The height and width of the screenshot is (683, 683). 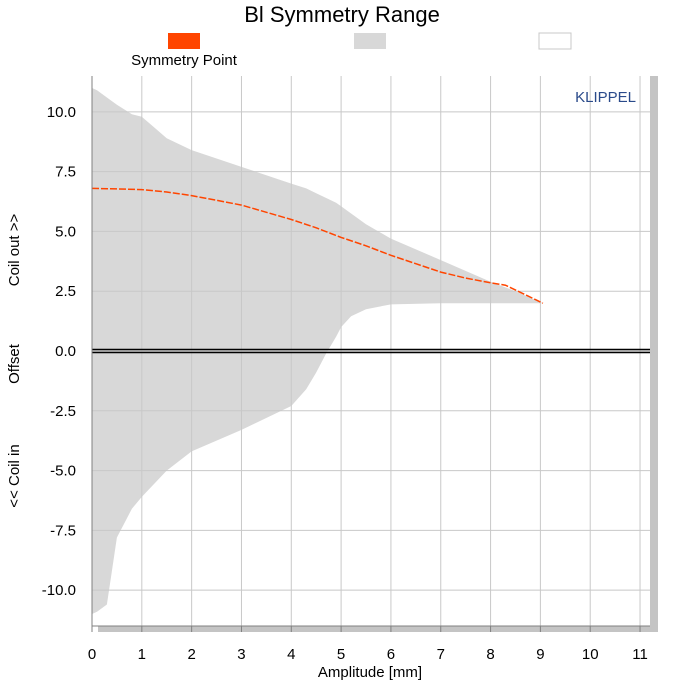 What do you see at coordinates (605, 97) in the screenshot?
I see `klippel-brand: KLIPPEL` at bounding box center [605, 97].